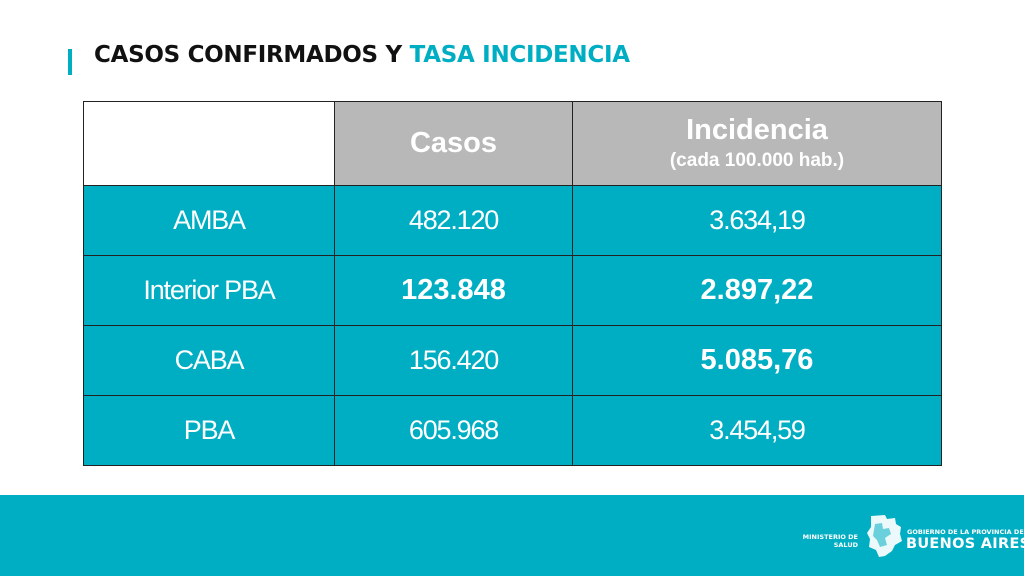 The width and height of the screenshot is (1024, 576). Describe the element at coordinates (519, 55) in the screenshot. I see `title-part-2: TASA INCIDENCIA` at that location.